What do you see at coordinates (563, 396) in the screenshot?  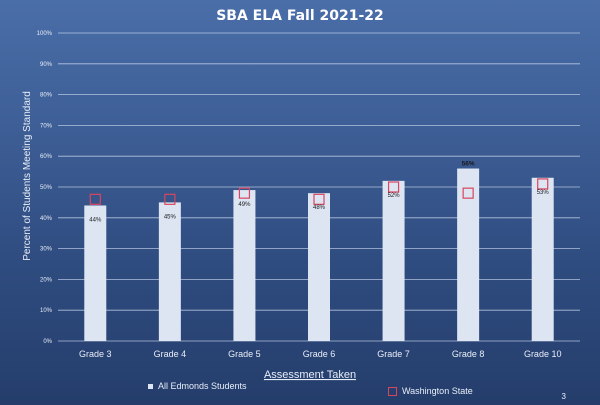 I see `page-number: 3` at bounding box center [563, 396].